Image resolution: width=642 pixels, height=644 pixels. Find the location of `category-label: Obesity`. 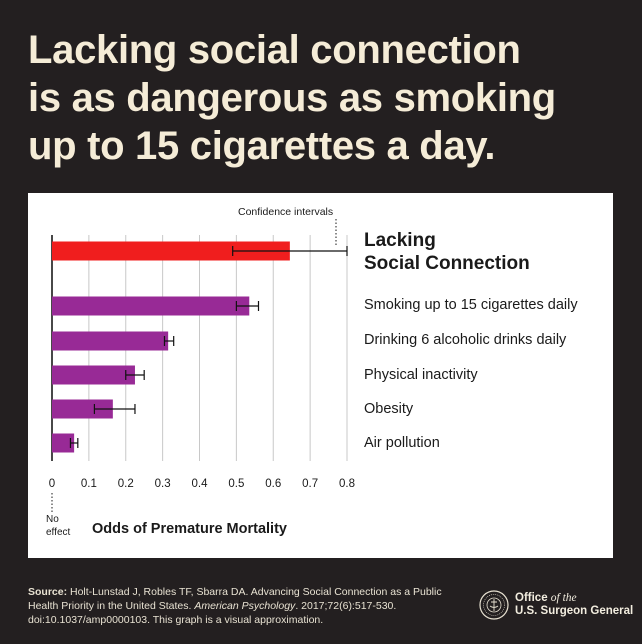

category-label: Obesity is located at coordinates (389, 409).